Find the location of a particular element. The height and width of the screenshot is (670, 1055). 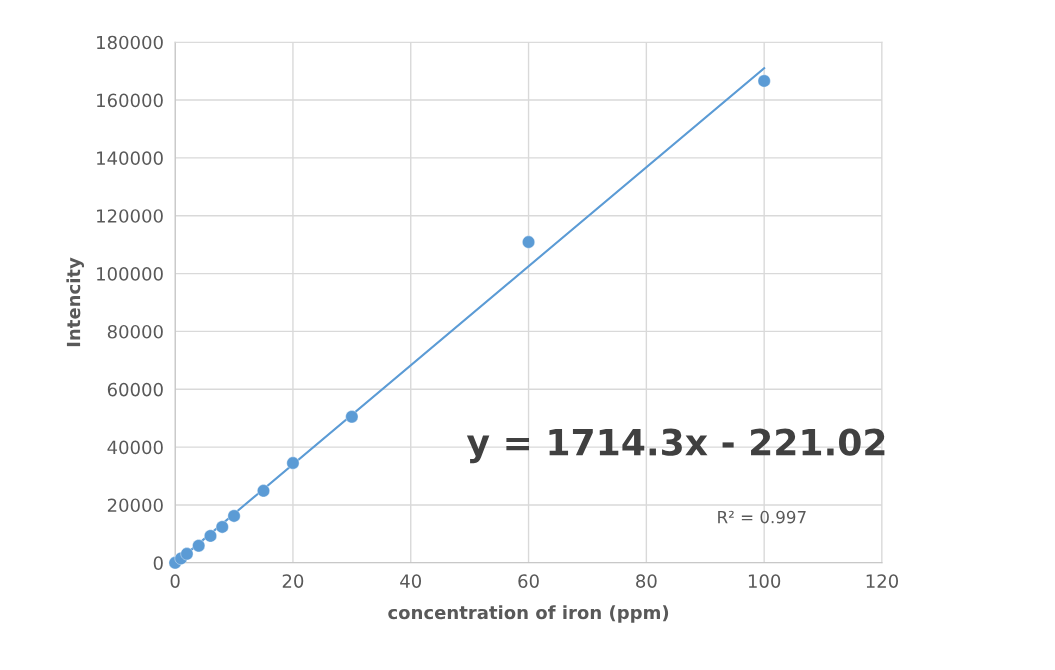

x-tick-label: 60 is located at coordinates (528, 581).